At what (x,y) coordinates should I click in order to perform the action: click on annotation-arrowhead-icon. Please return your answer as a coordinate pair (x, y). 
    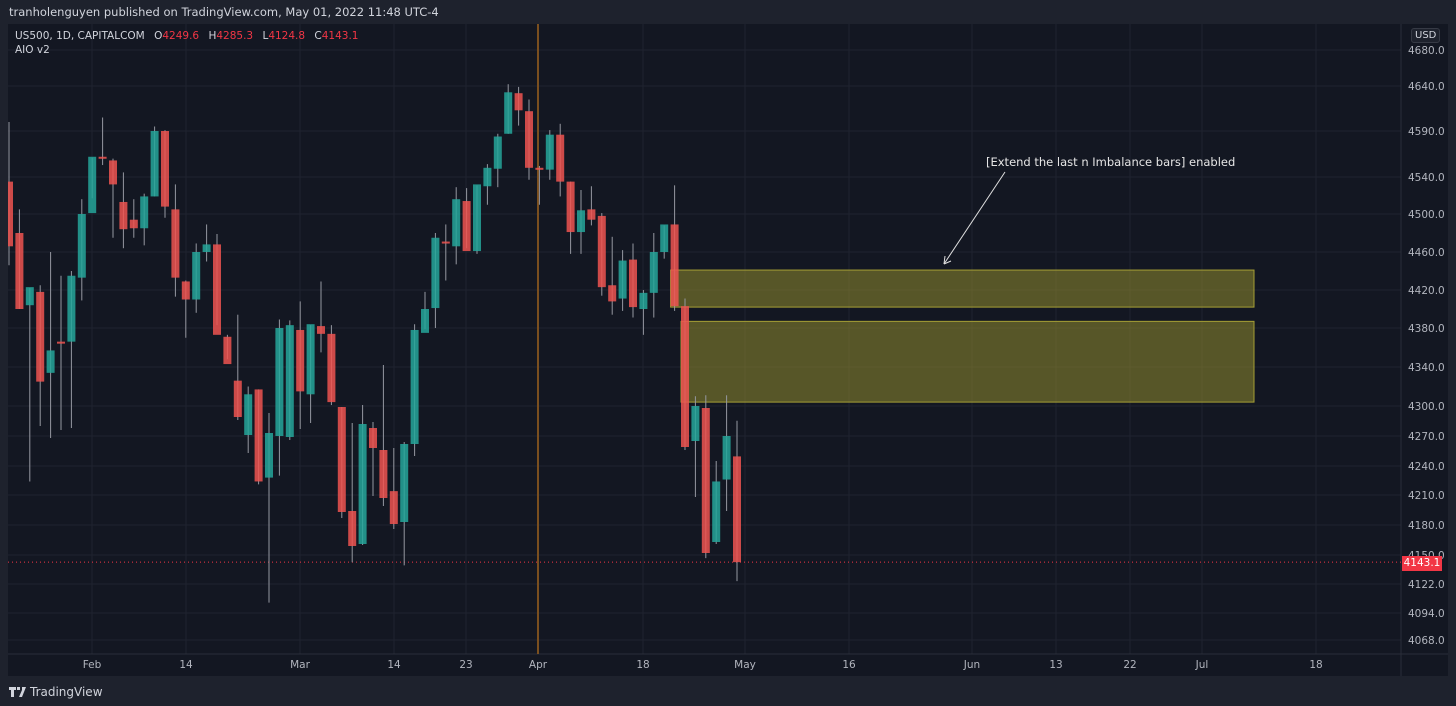
    Looking at the image, I should click on (947, 260).